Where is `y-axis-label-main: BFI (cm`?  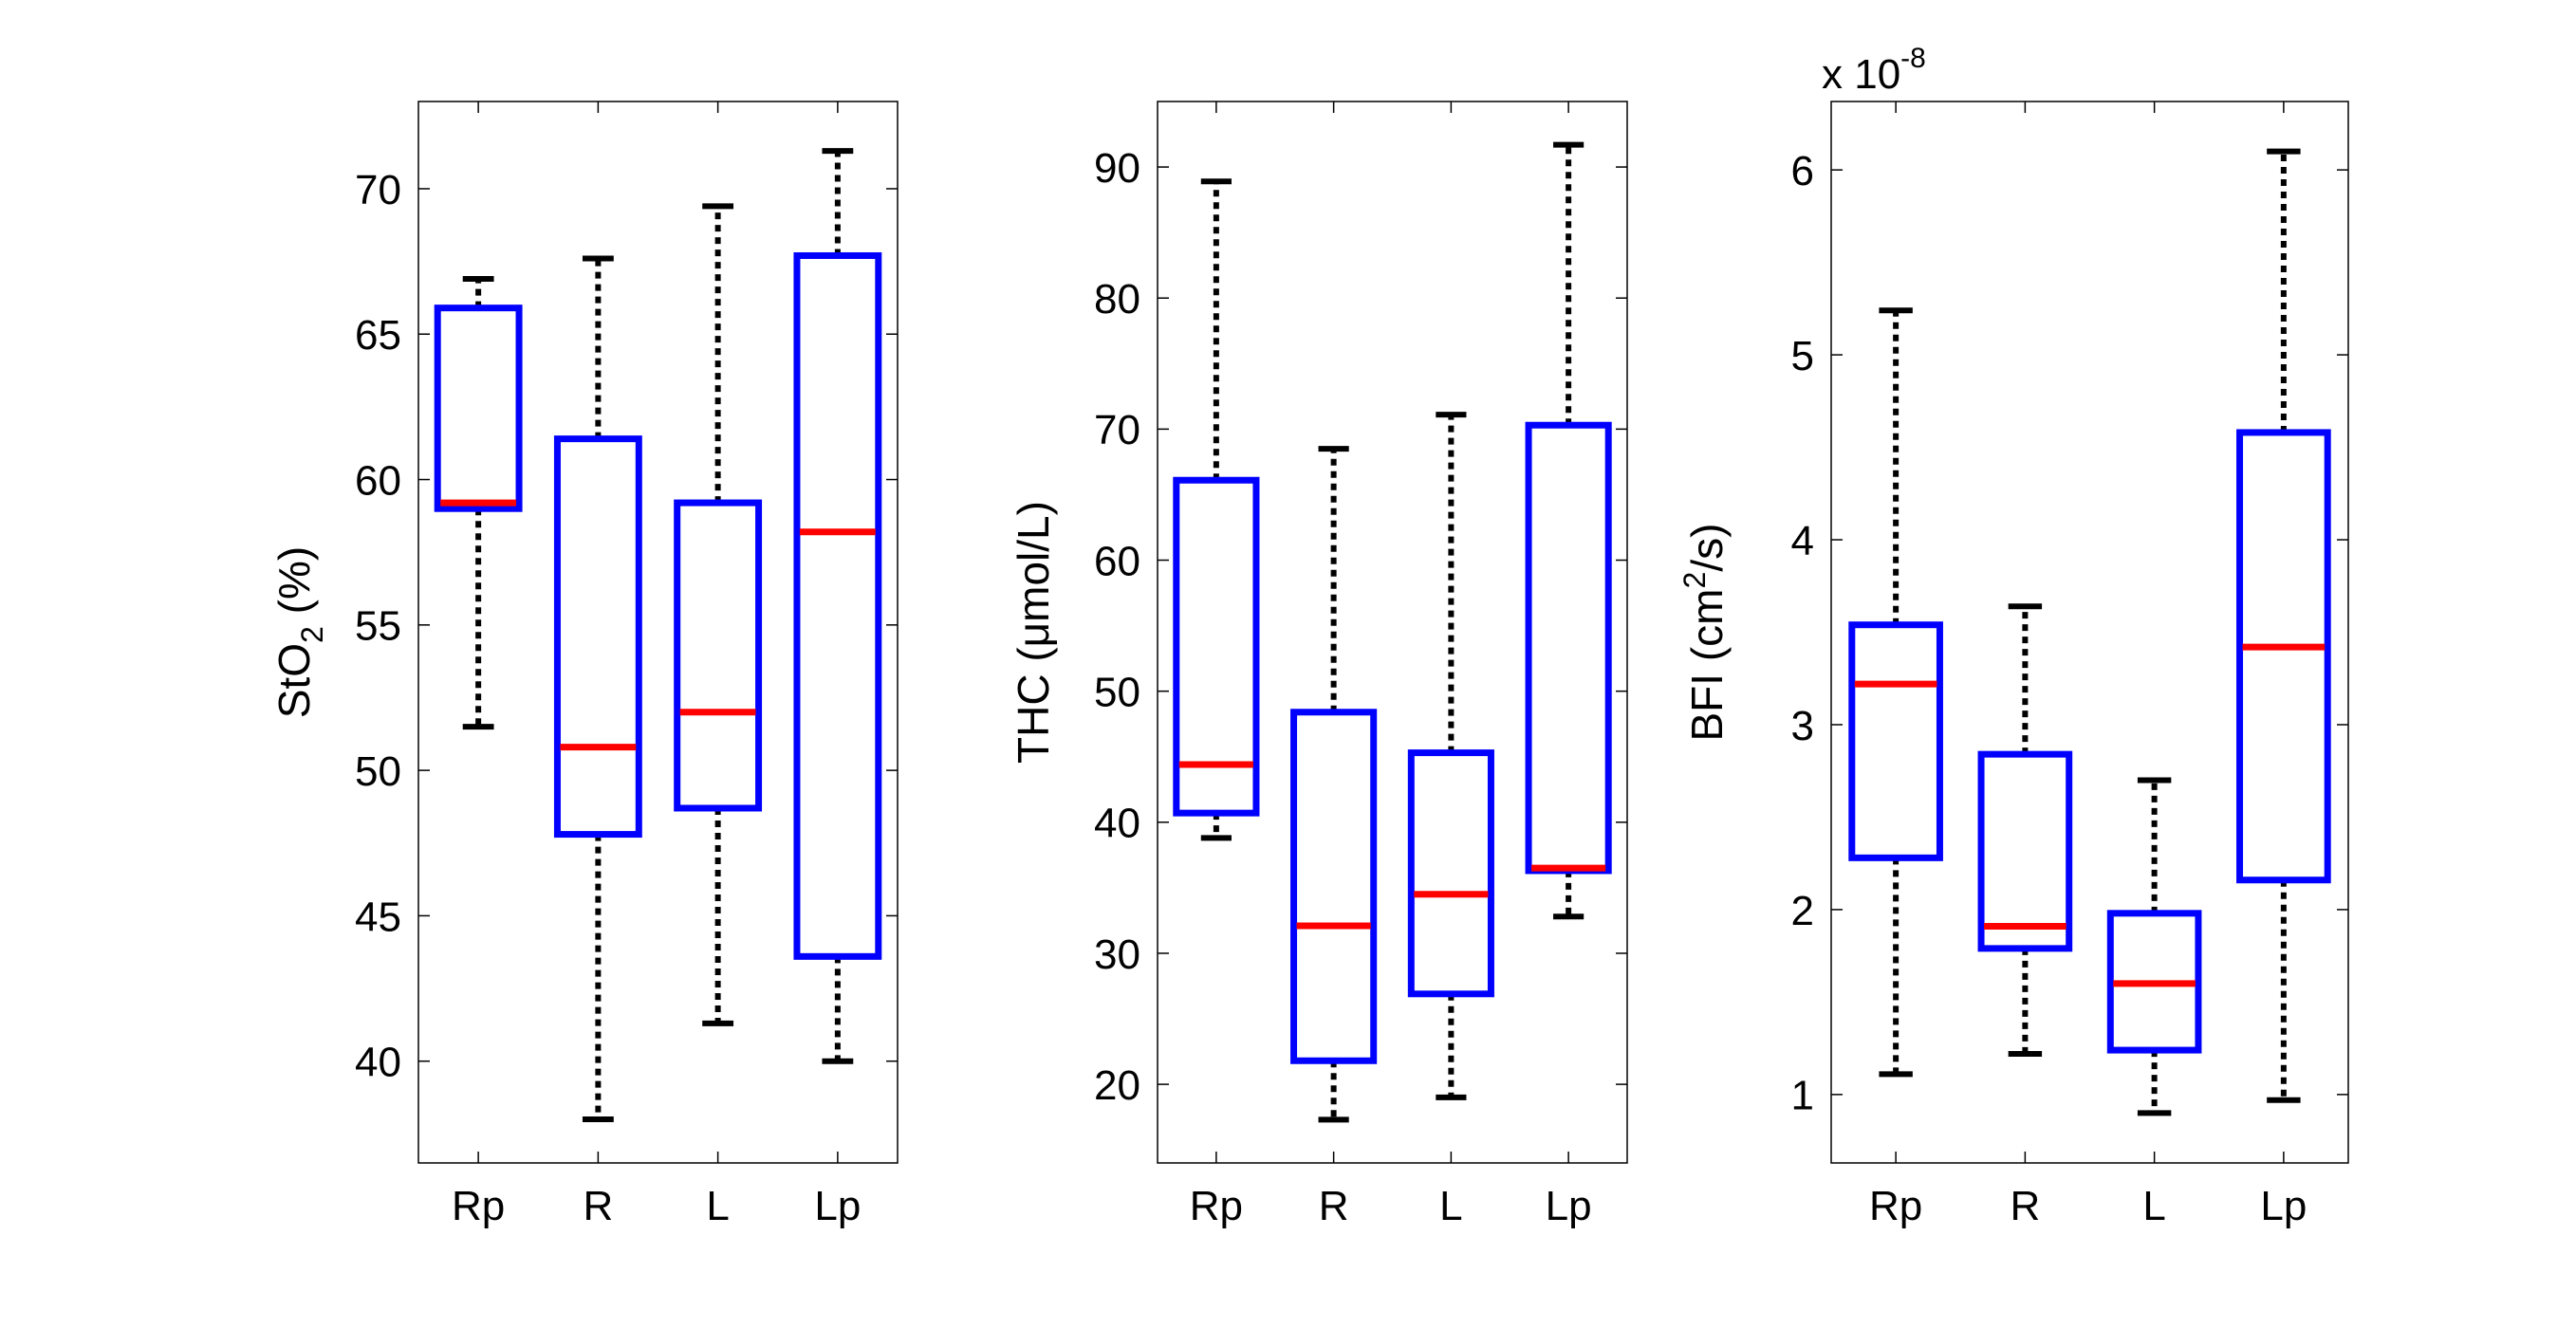 y-axis-label-main: BFI (cm is located at coordinates (1707, 666).